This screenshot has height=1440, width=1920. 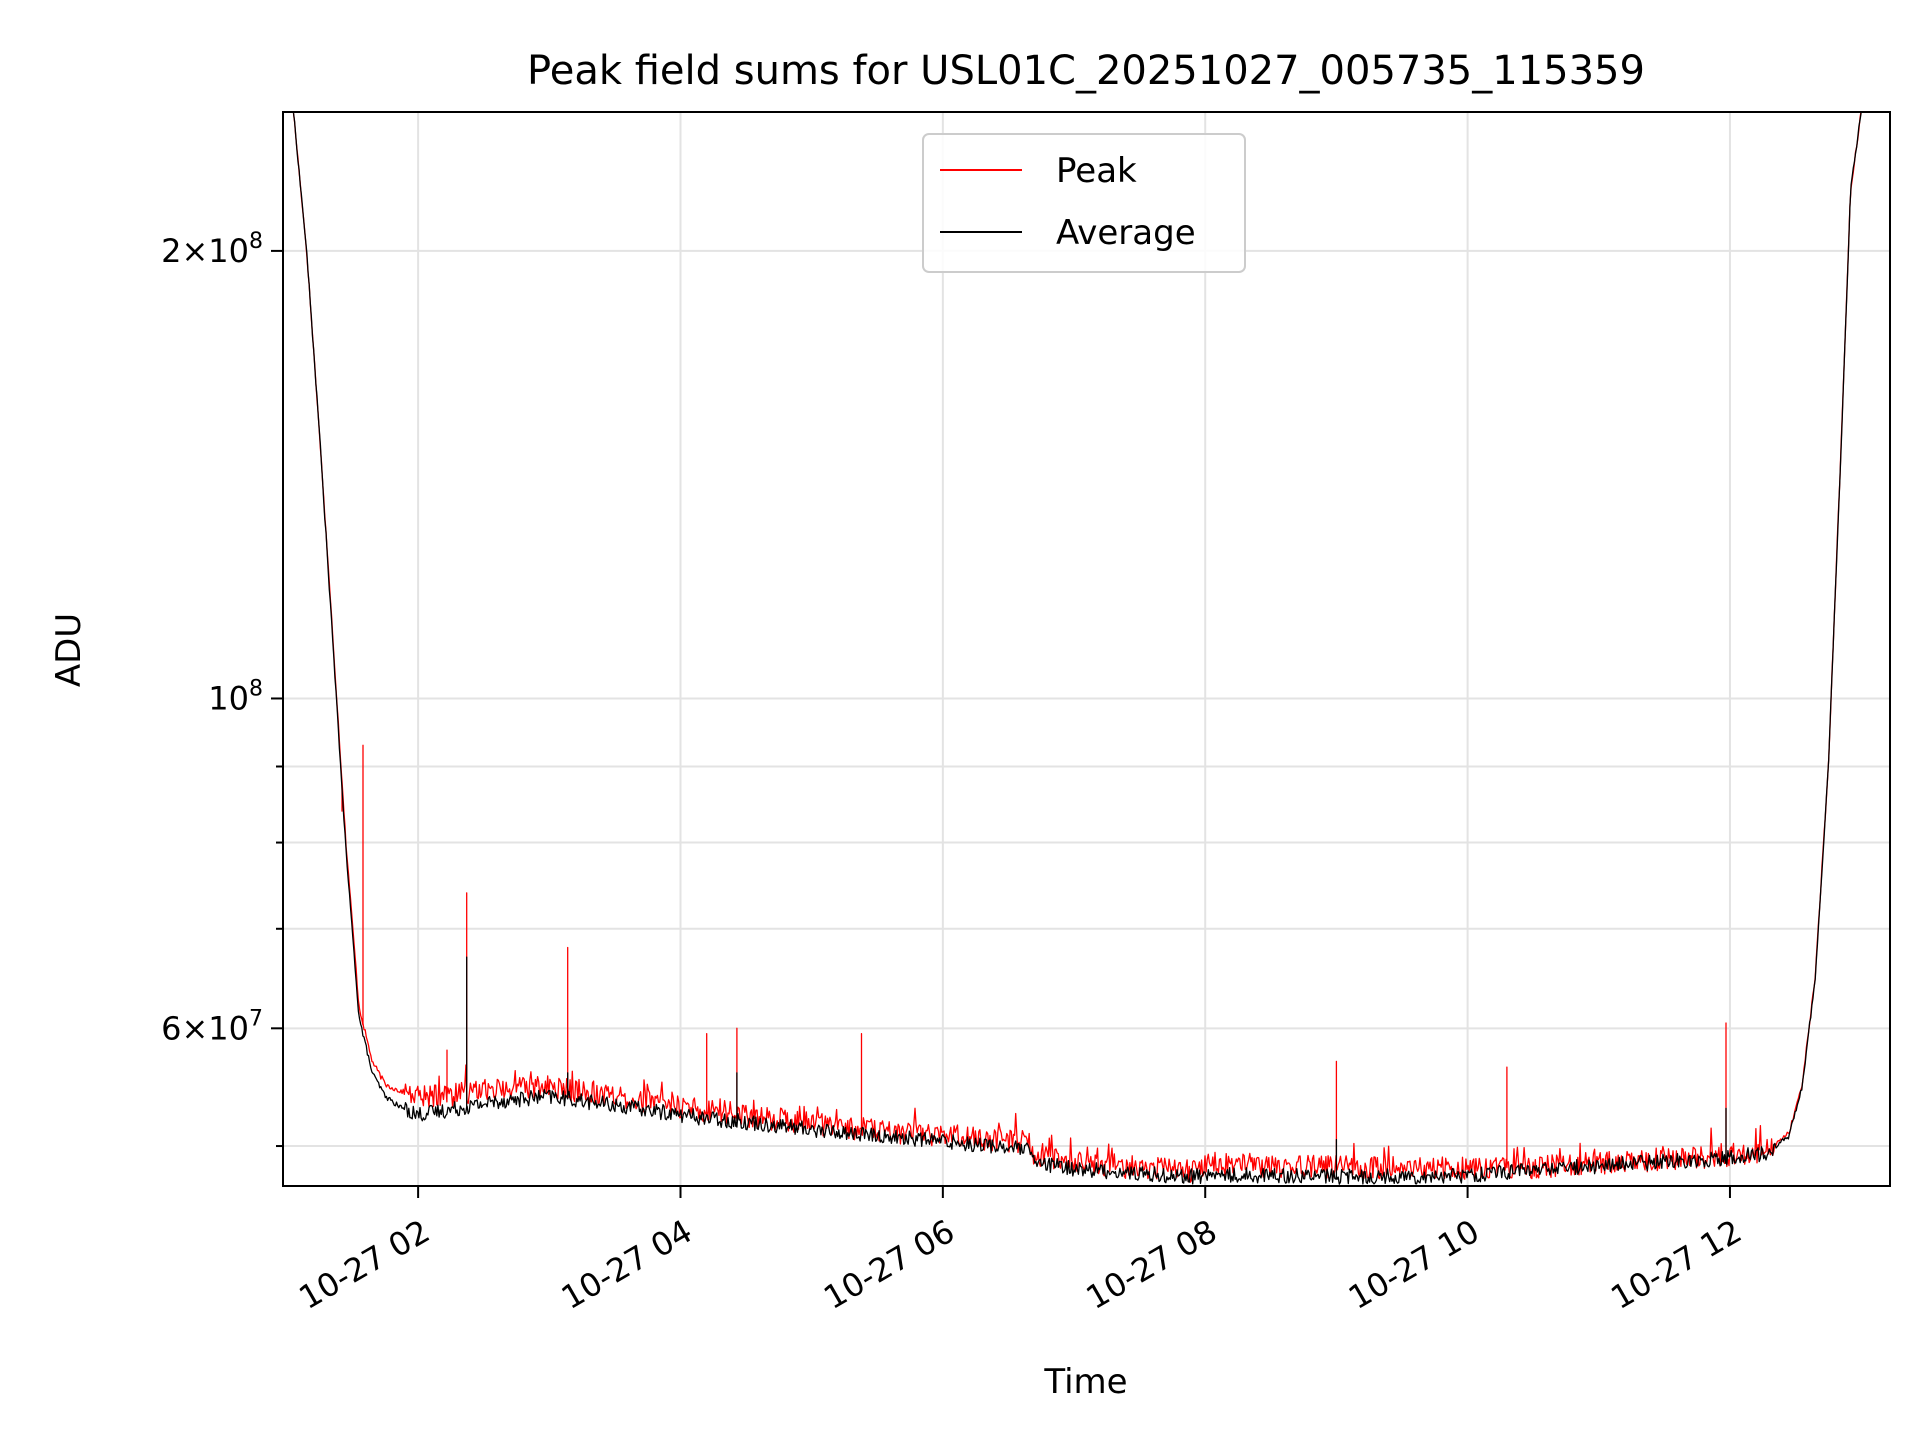 What do you see at coordinates (69, 650) in the screenshot?
I see `y-axis-label: ADU` at bounding box center [69, 650].